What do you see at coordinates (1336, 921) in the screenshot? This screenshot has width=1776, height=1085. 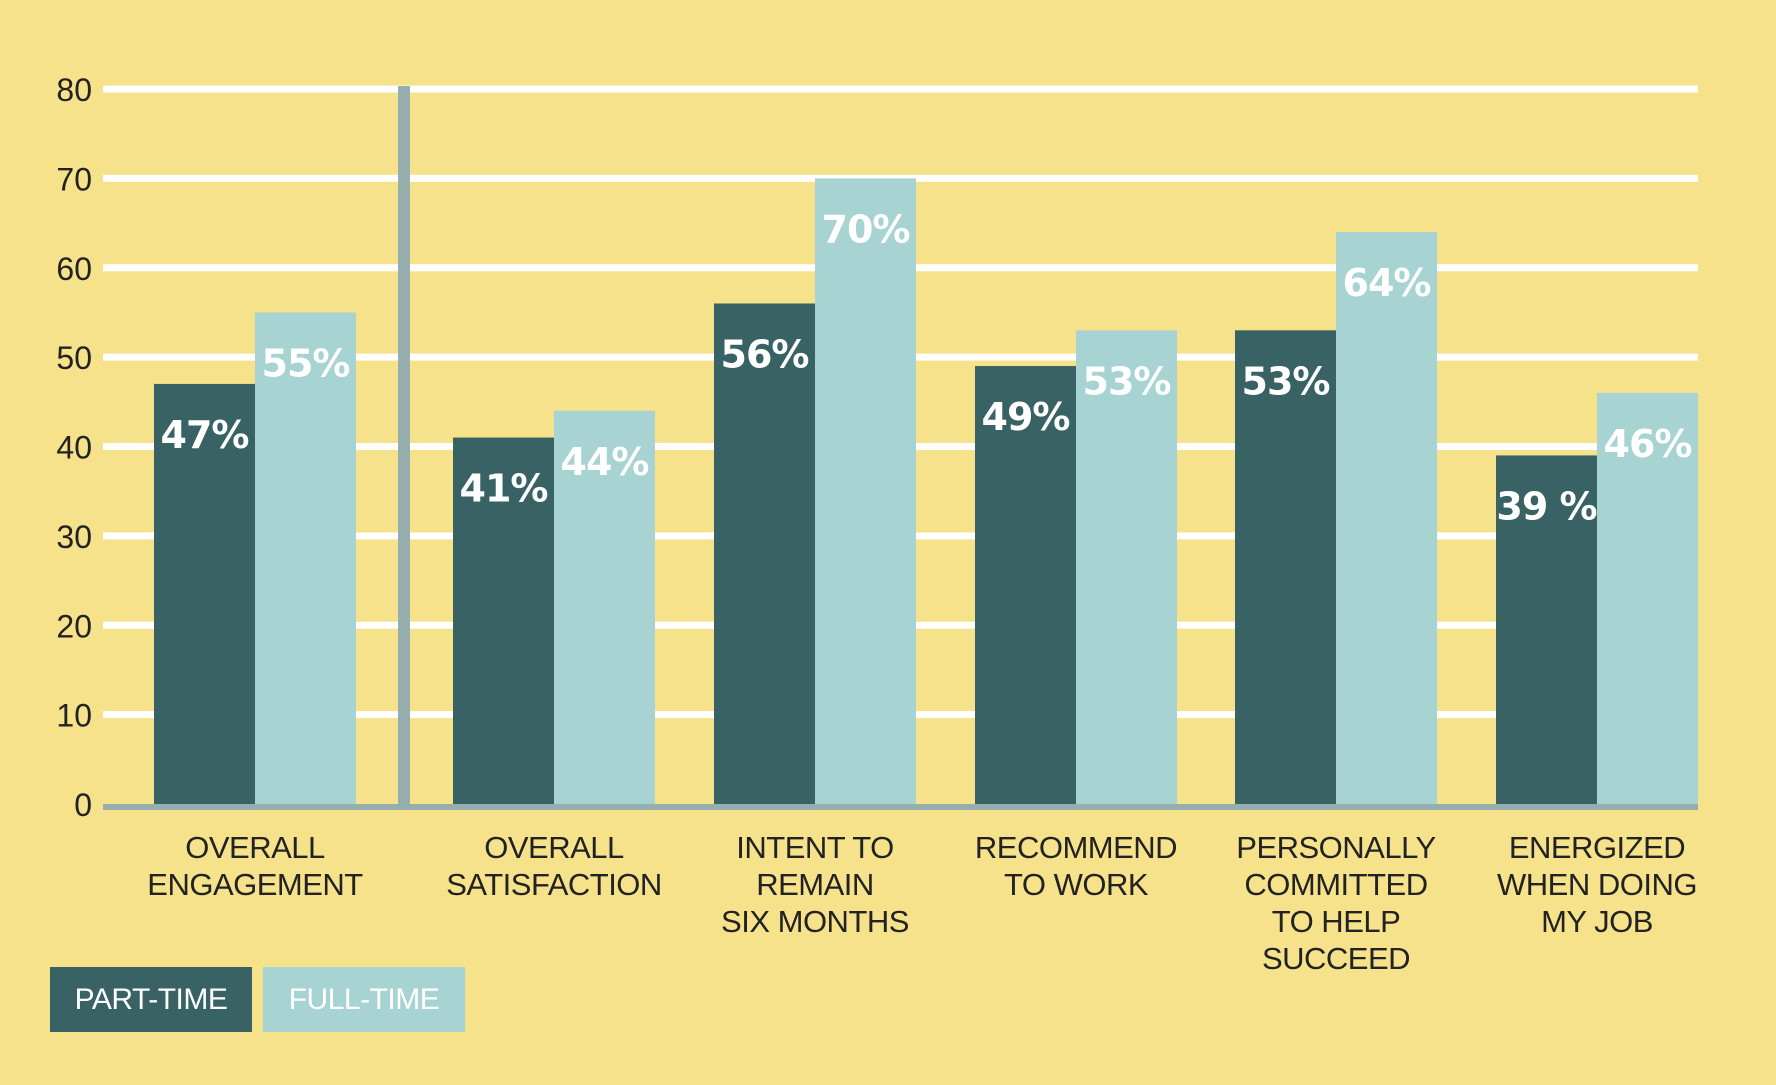 I see `x-category-label: TO HELP` at bounding box center [1336, 921].